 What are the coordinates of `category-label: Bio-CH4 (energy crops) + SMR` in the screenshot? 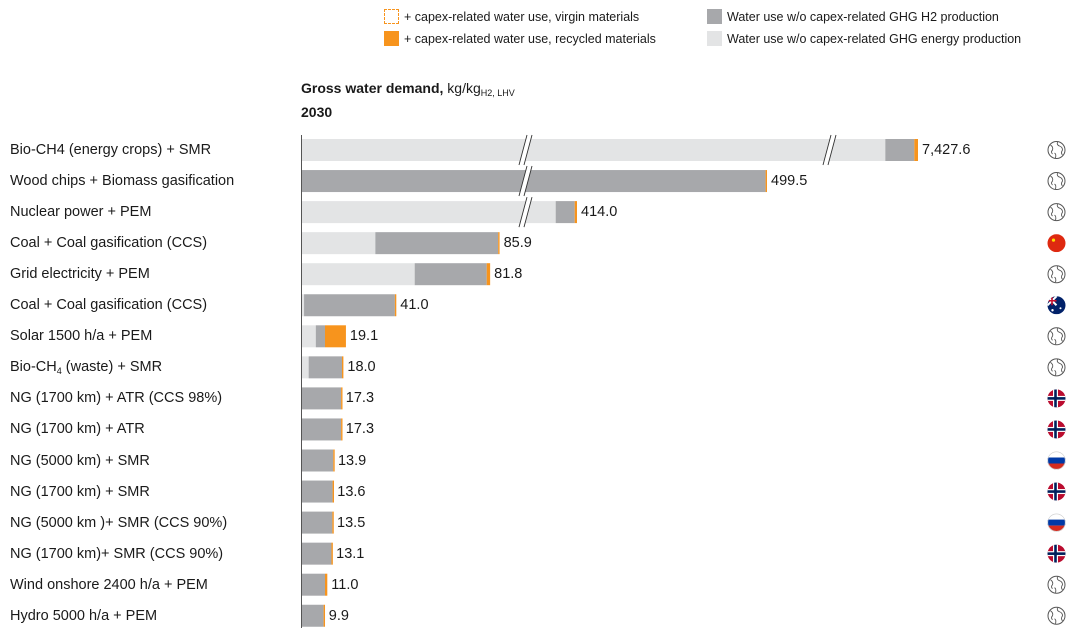 It's located at (111, 150).